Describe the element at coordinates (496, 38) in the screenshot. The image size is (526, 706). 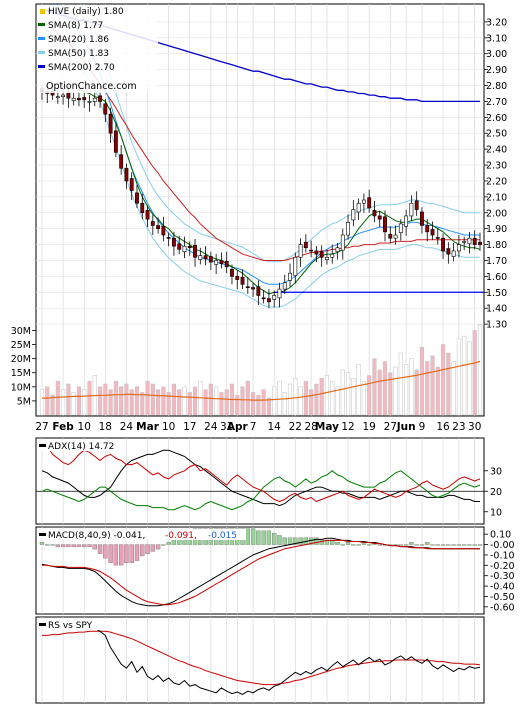
I see `y-tick-label: 3.10` at that location.